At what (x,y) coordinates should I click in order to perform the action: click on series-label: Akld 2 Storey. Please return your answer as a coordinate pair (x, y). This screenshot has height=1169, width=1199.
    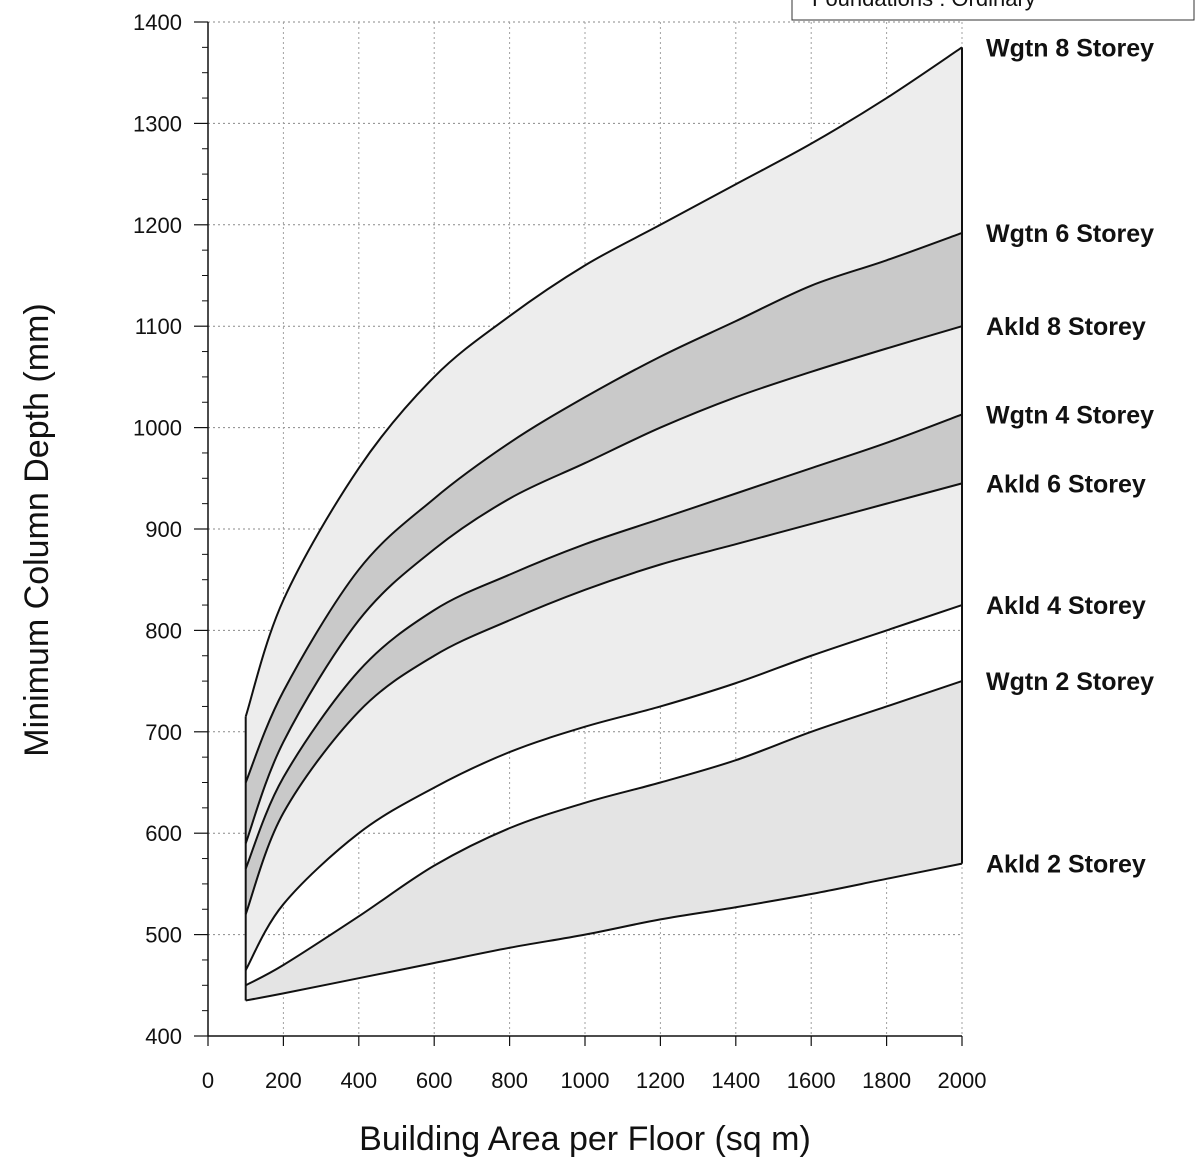
    Looking at the image, I should click on (1066, 865).